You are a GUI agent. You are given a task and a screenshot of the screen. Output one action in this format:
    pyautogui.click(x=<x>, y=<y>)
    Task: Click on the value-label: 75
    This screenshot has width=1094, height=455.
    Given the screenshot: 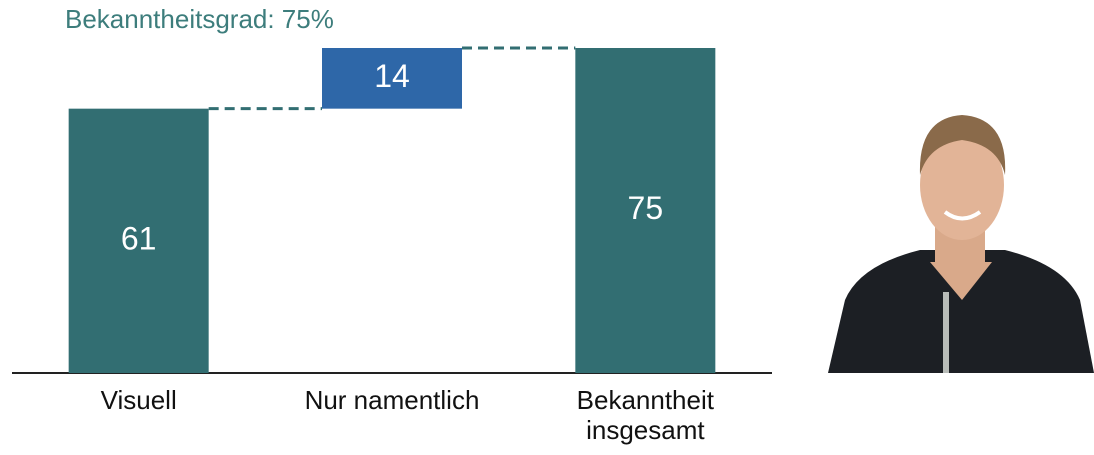 What is the action you would take?
    pyautogui.click(x=646, y=208)
    